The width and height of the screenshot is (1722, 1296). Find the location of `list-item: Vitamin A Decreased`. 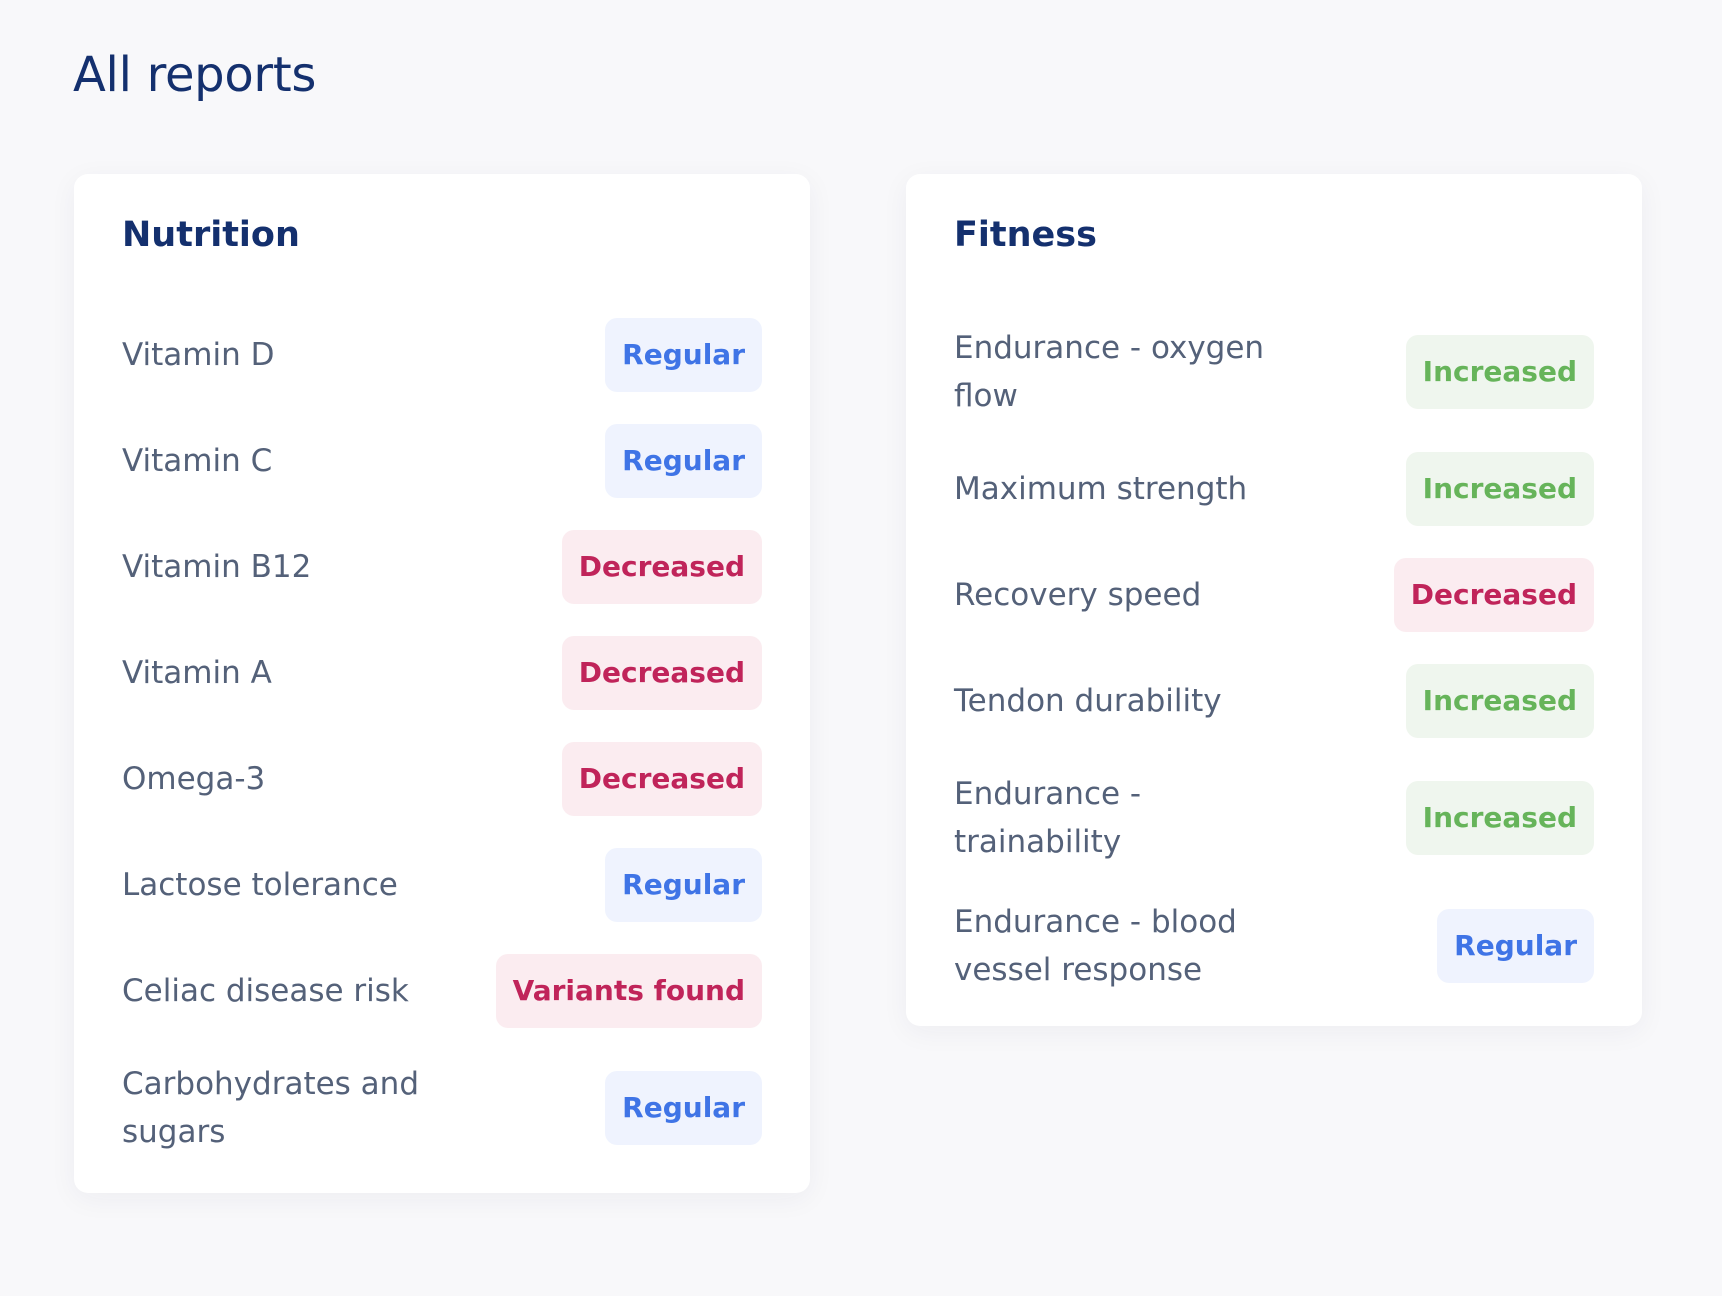

list-item: Vitamin A Decreased is located at coordinates (442, 673).